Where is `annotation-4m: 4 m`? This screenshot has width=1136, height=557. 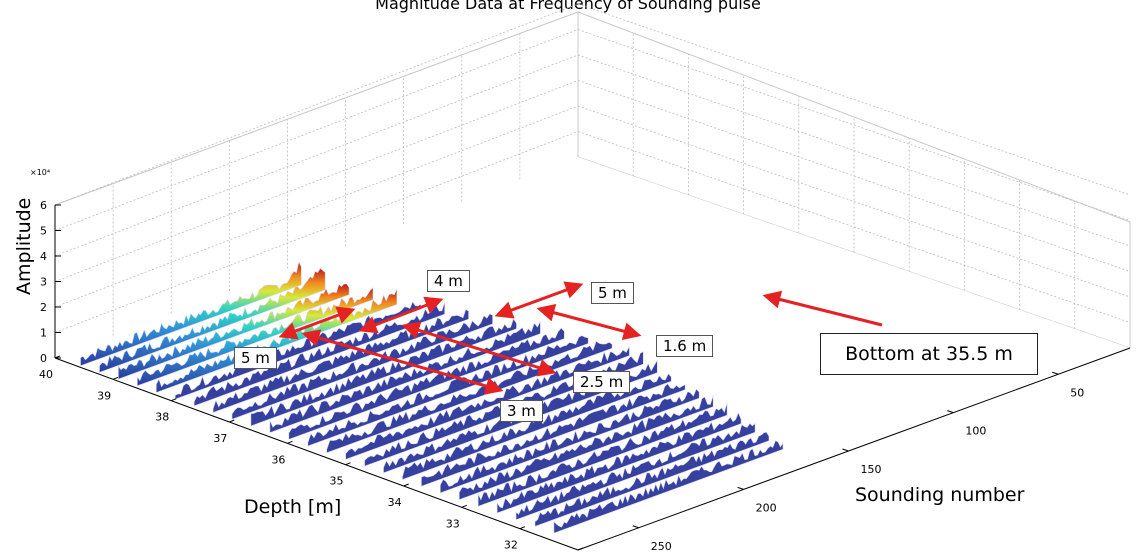 annotation-4m: 4 m is located at coordinates (448, 281).